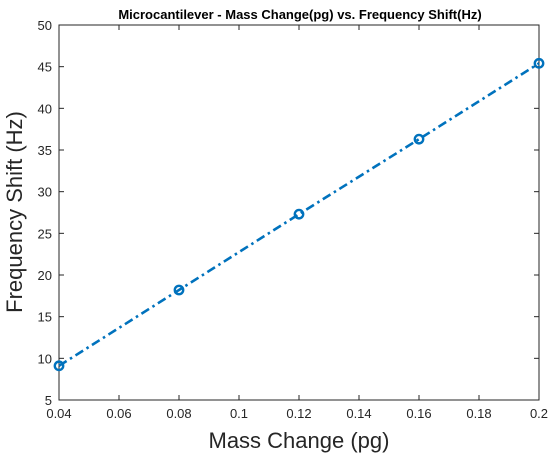 Image resolution: width=550 pixels, height=460 pixels. What do you see at coordinates (45, 67) in the screenshot?
I see `y-tick-label: 45` at bounding box center [45, 67].